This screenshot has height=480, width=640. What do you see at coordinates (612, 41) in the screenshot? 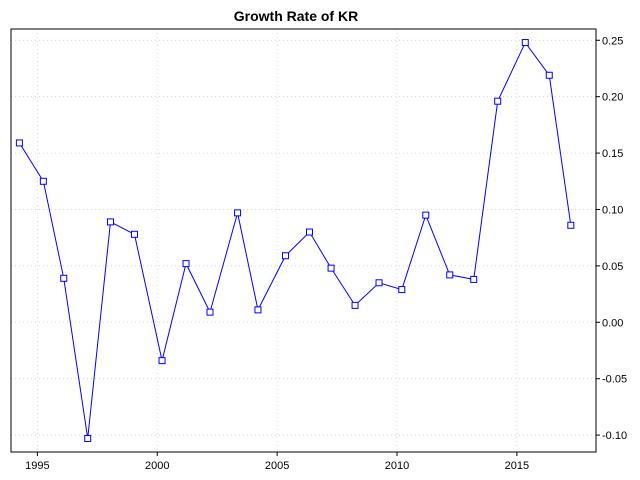
I see `y-tick-label: 0.25` at bounding box center [612, 41].